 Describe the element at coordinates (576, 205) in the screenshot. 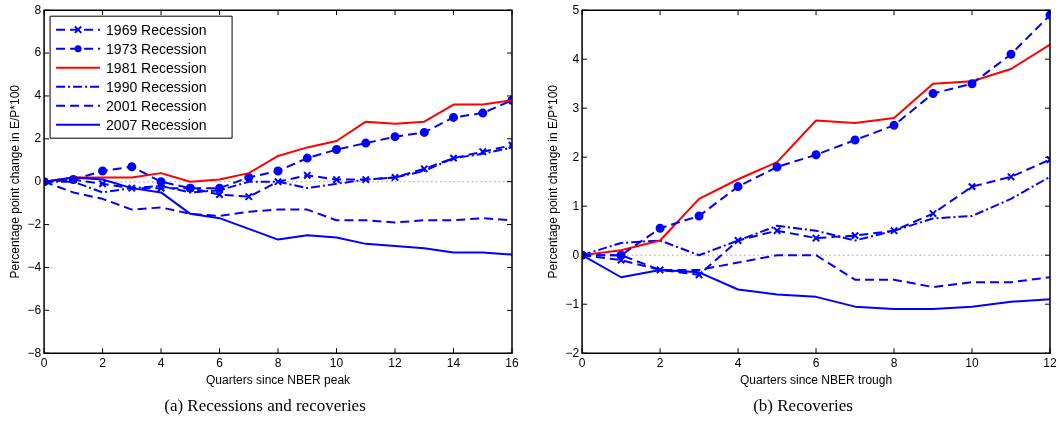

I see `y-tick-label: 1` at that location.